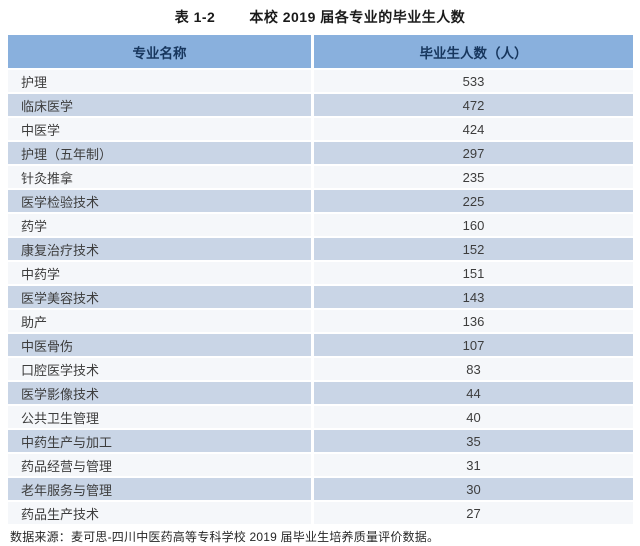 The image size is (640, 546). I want to click on graduate-count-cell: 30, so click(473, 489).